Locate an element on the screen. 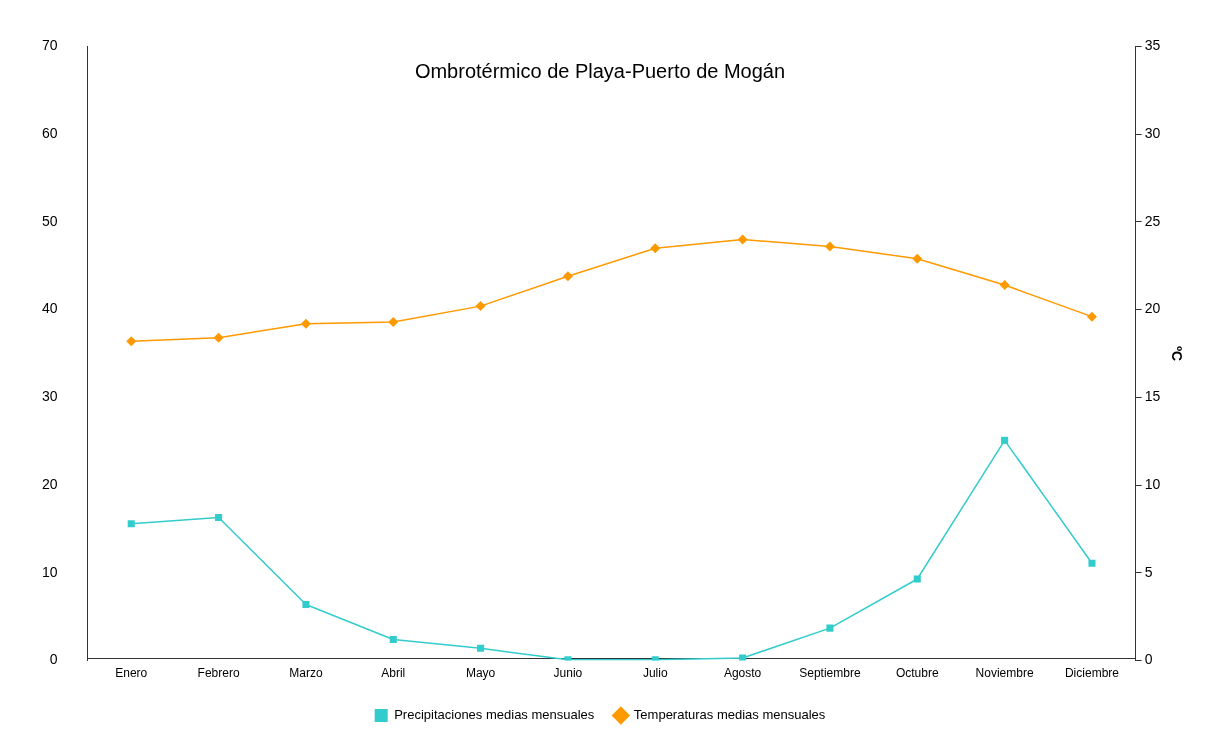 Image resolution: width=1206 pixels, height=747 pixels. x-tick-label: Abril is located at coordinates (393, 673).